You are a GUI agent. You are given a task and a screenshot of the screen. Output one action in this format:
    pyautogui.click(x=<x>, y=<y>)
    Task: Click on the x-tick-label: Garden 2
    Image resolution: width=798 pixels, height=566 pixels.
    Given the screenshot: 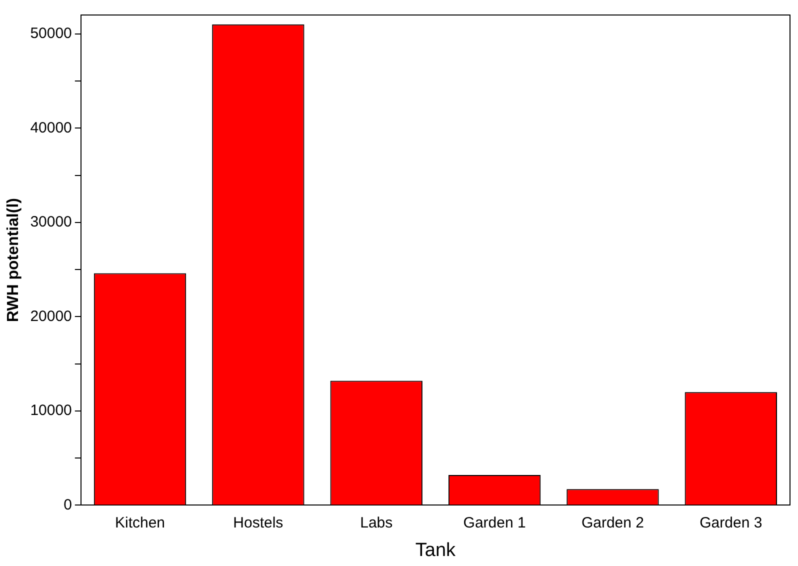 What is the action you would take?
    pyautogui.click(x=612, y=523)
    